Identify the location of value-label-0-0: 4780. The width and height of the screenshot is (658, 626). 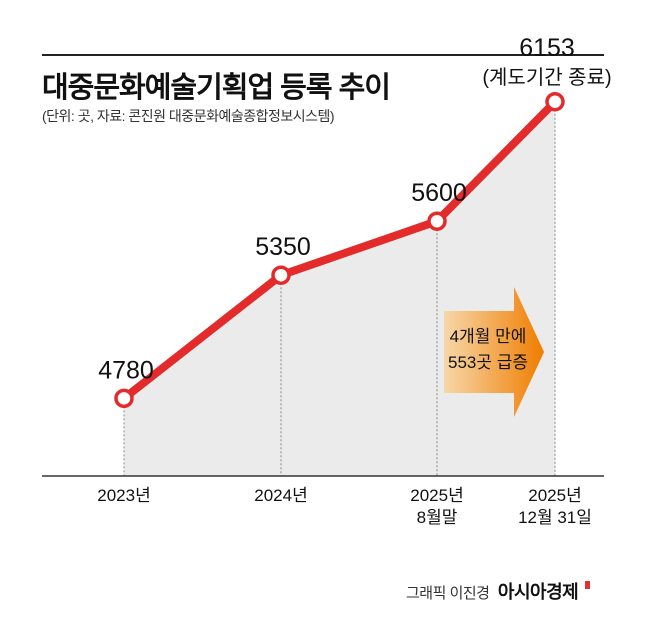
(126, 370).